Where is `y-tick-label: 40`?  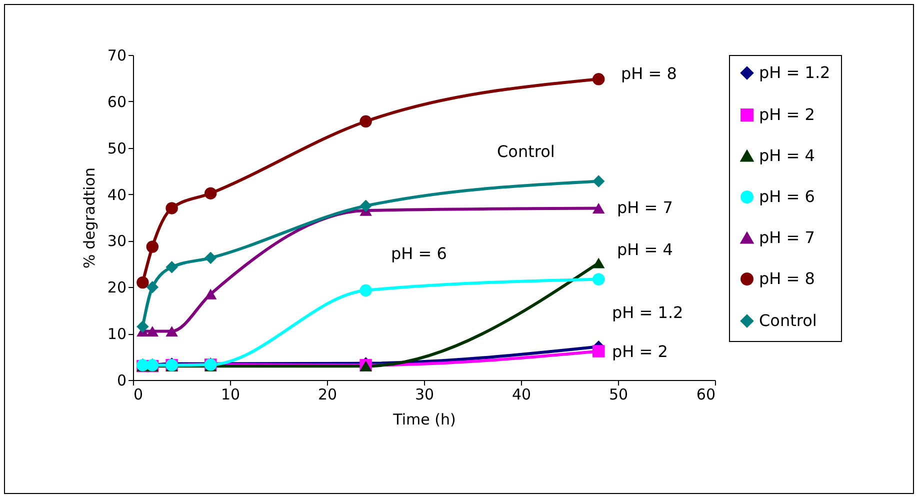 y-tick-label: 40 is located at coordinates (116, 195).